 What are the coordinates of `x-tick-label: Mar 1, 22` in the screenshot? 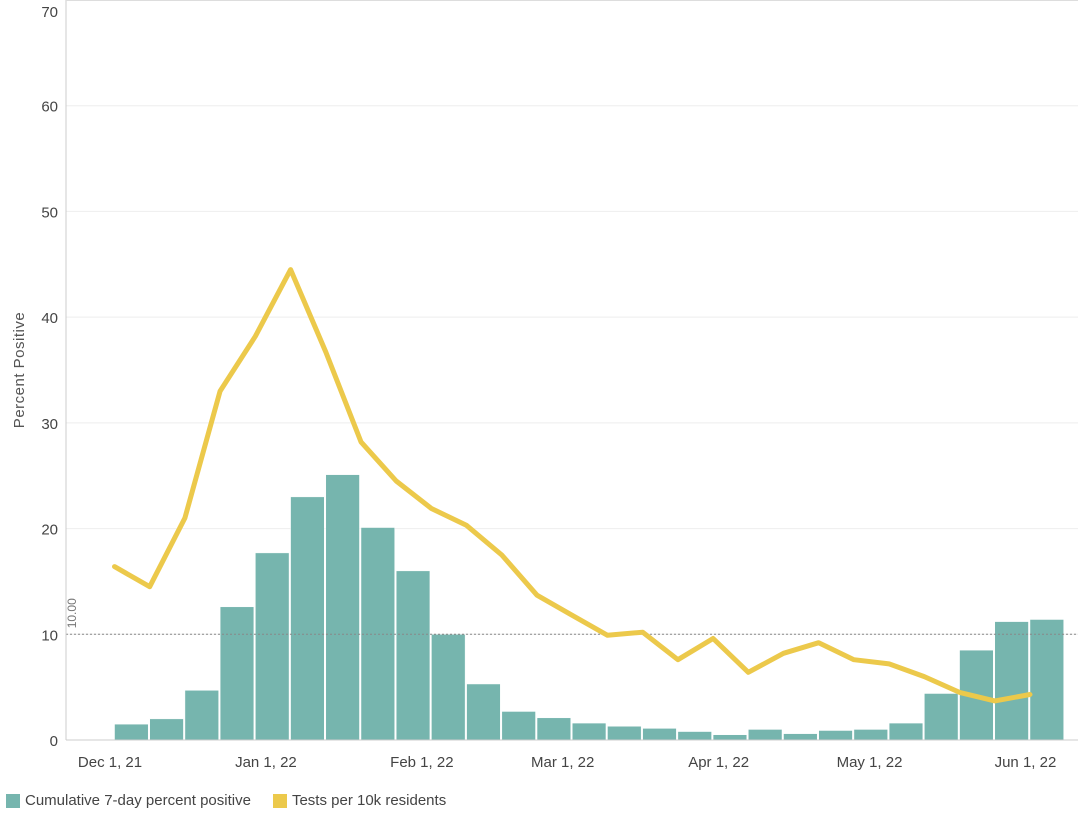 It's located at (562, 762).